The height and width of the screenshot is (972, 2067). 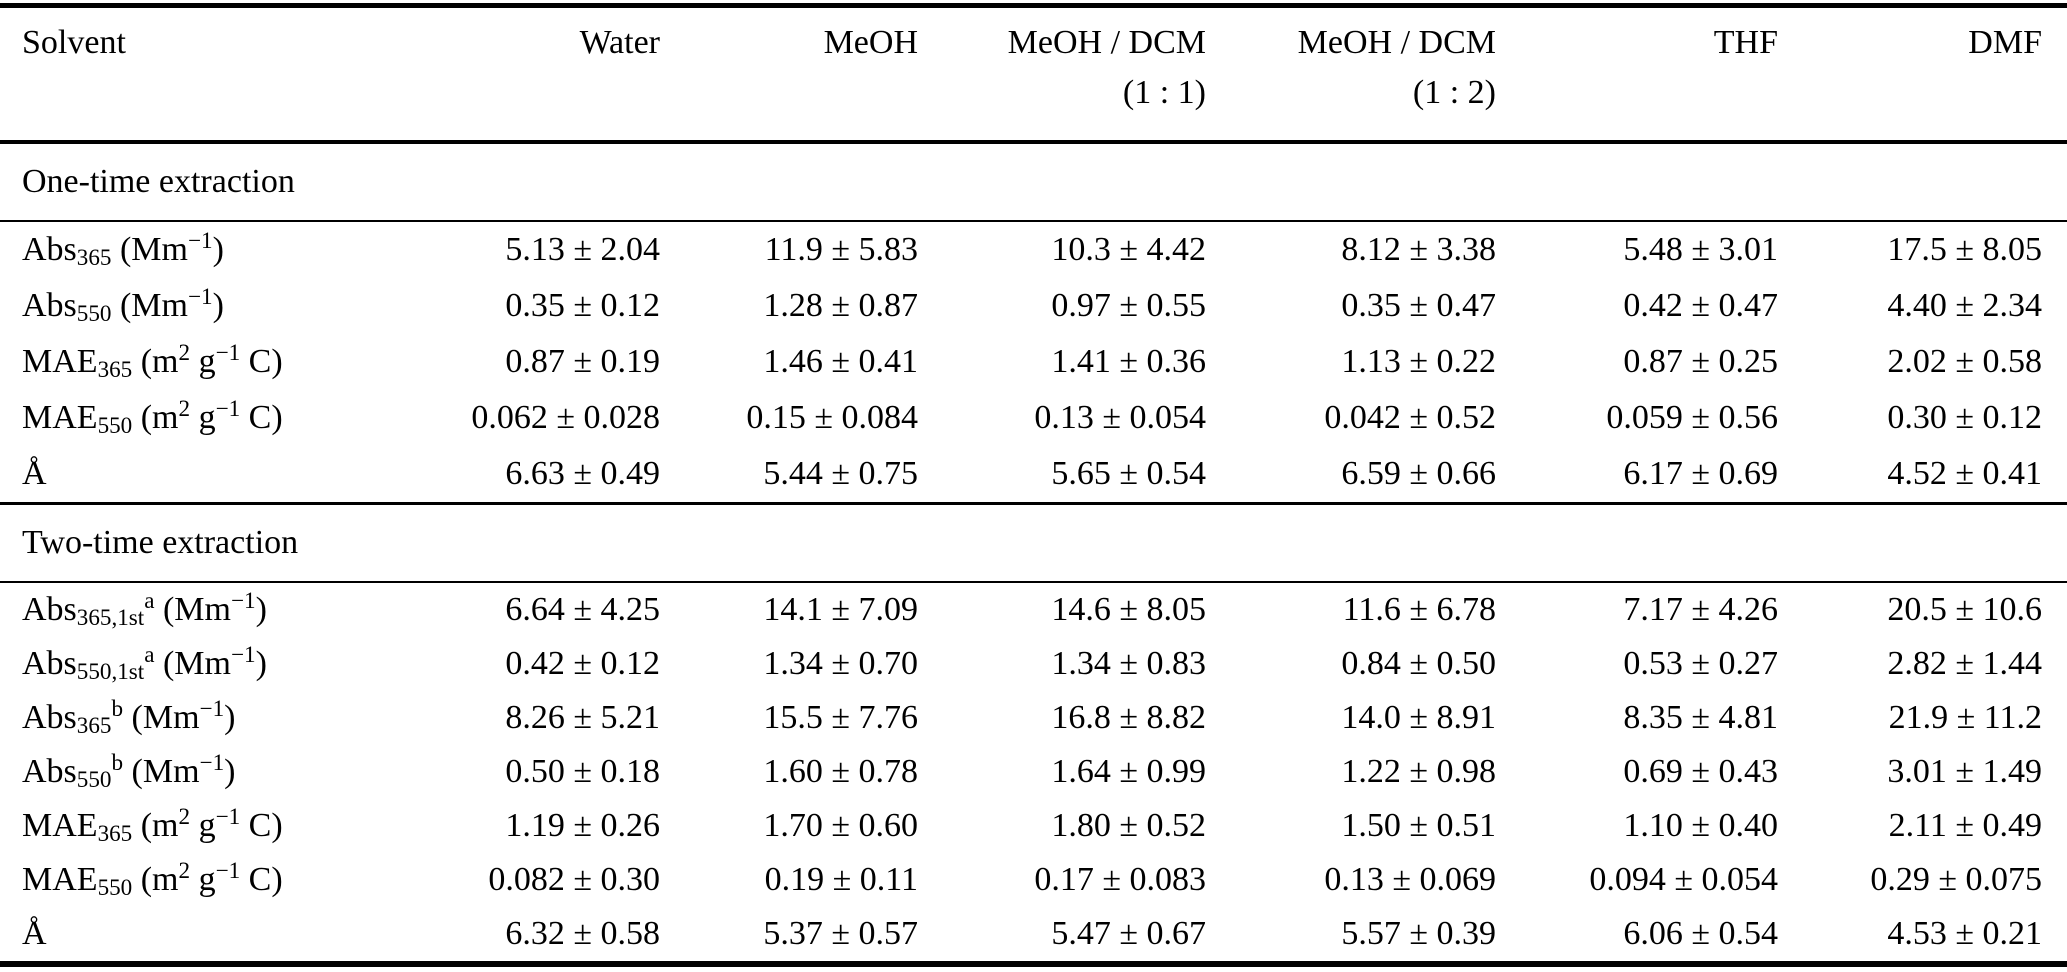 I want to click on value-cell: 0.87 ± 0.25, so click(x=1700, y=361).